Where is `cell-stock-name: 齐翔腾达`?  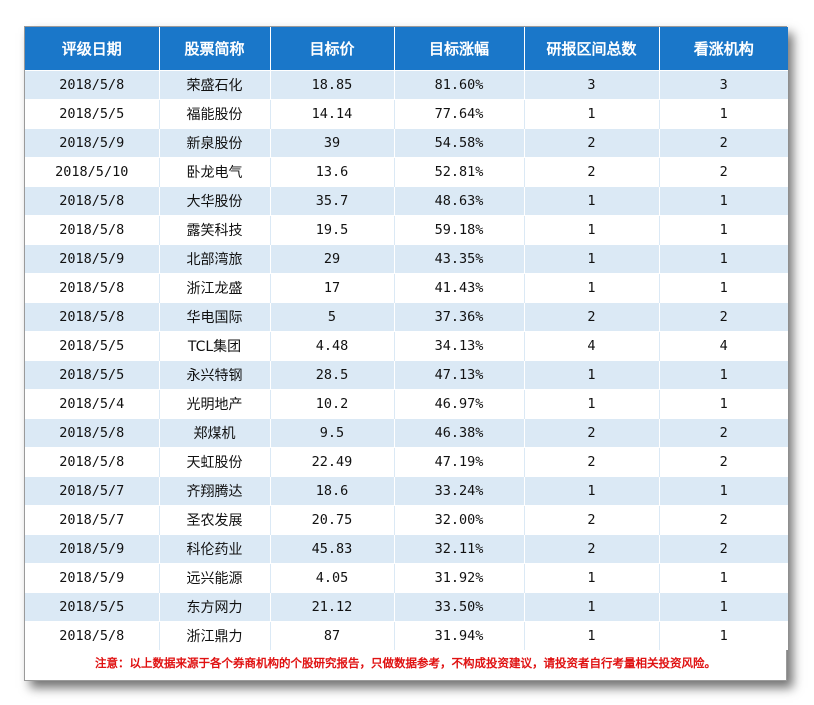 cell-stock-name: 齐翔腾达 is located at coordinates (215, 491).